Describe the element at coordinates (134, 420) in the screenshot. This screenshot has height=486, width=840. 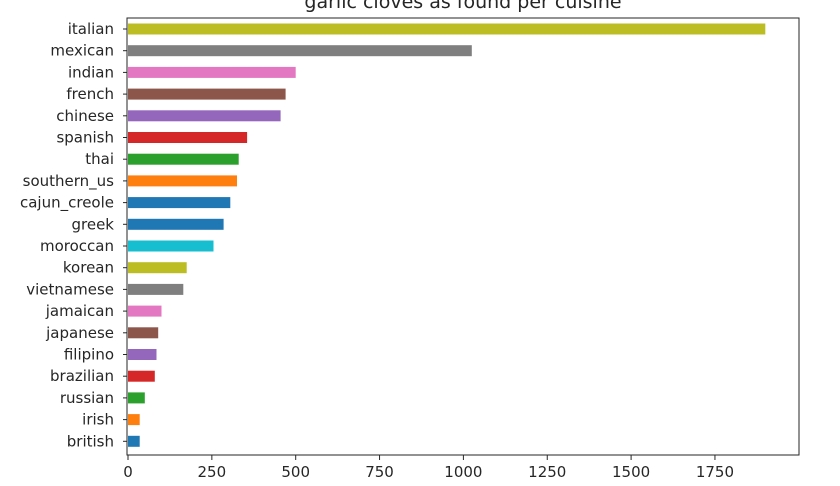
I see `bar-irish` at that location.